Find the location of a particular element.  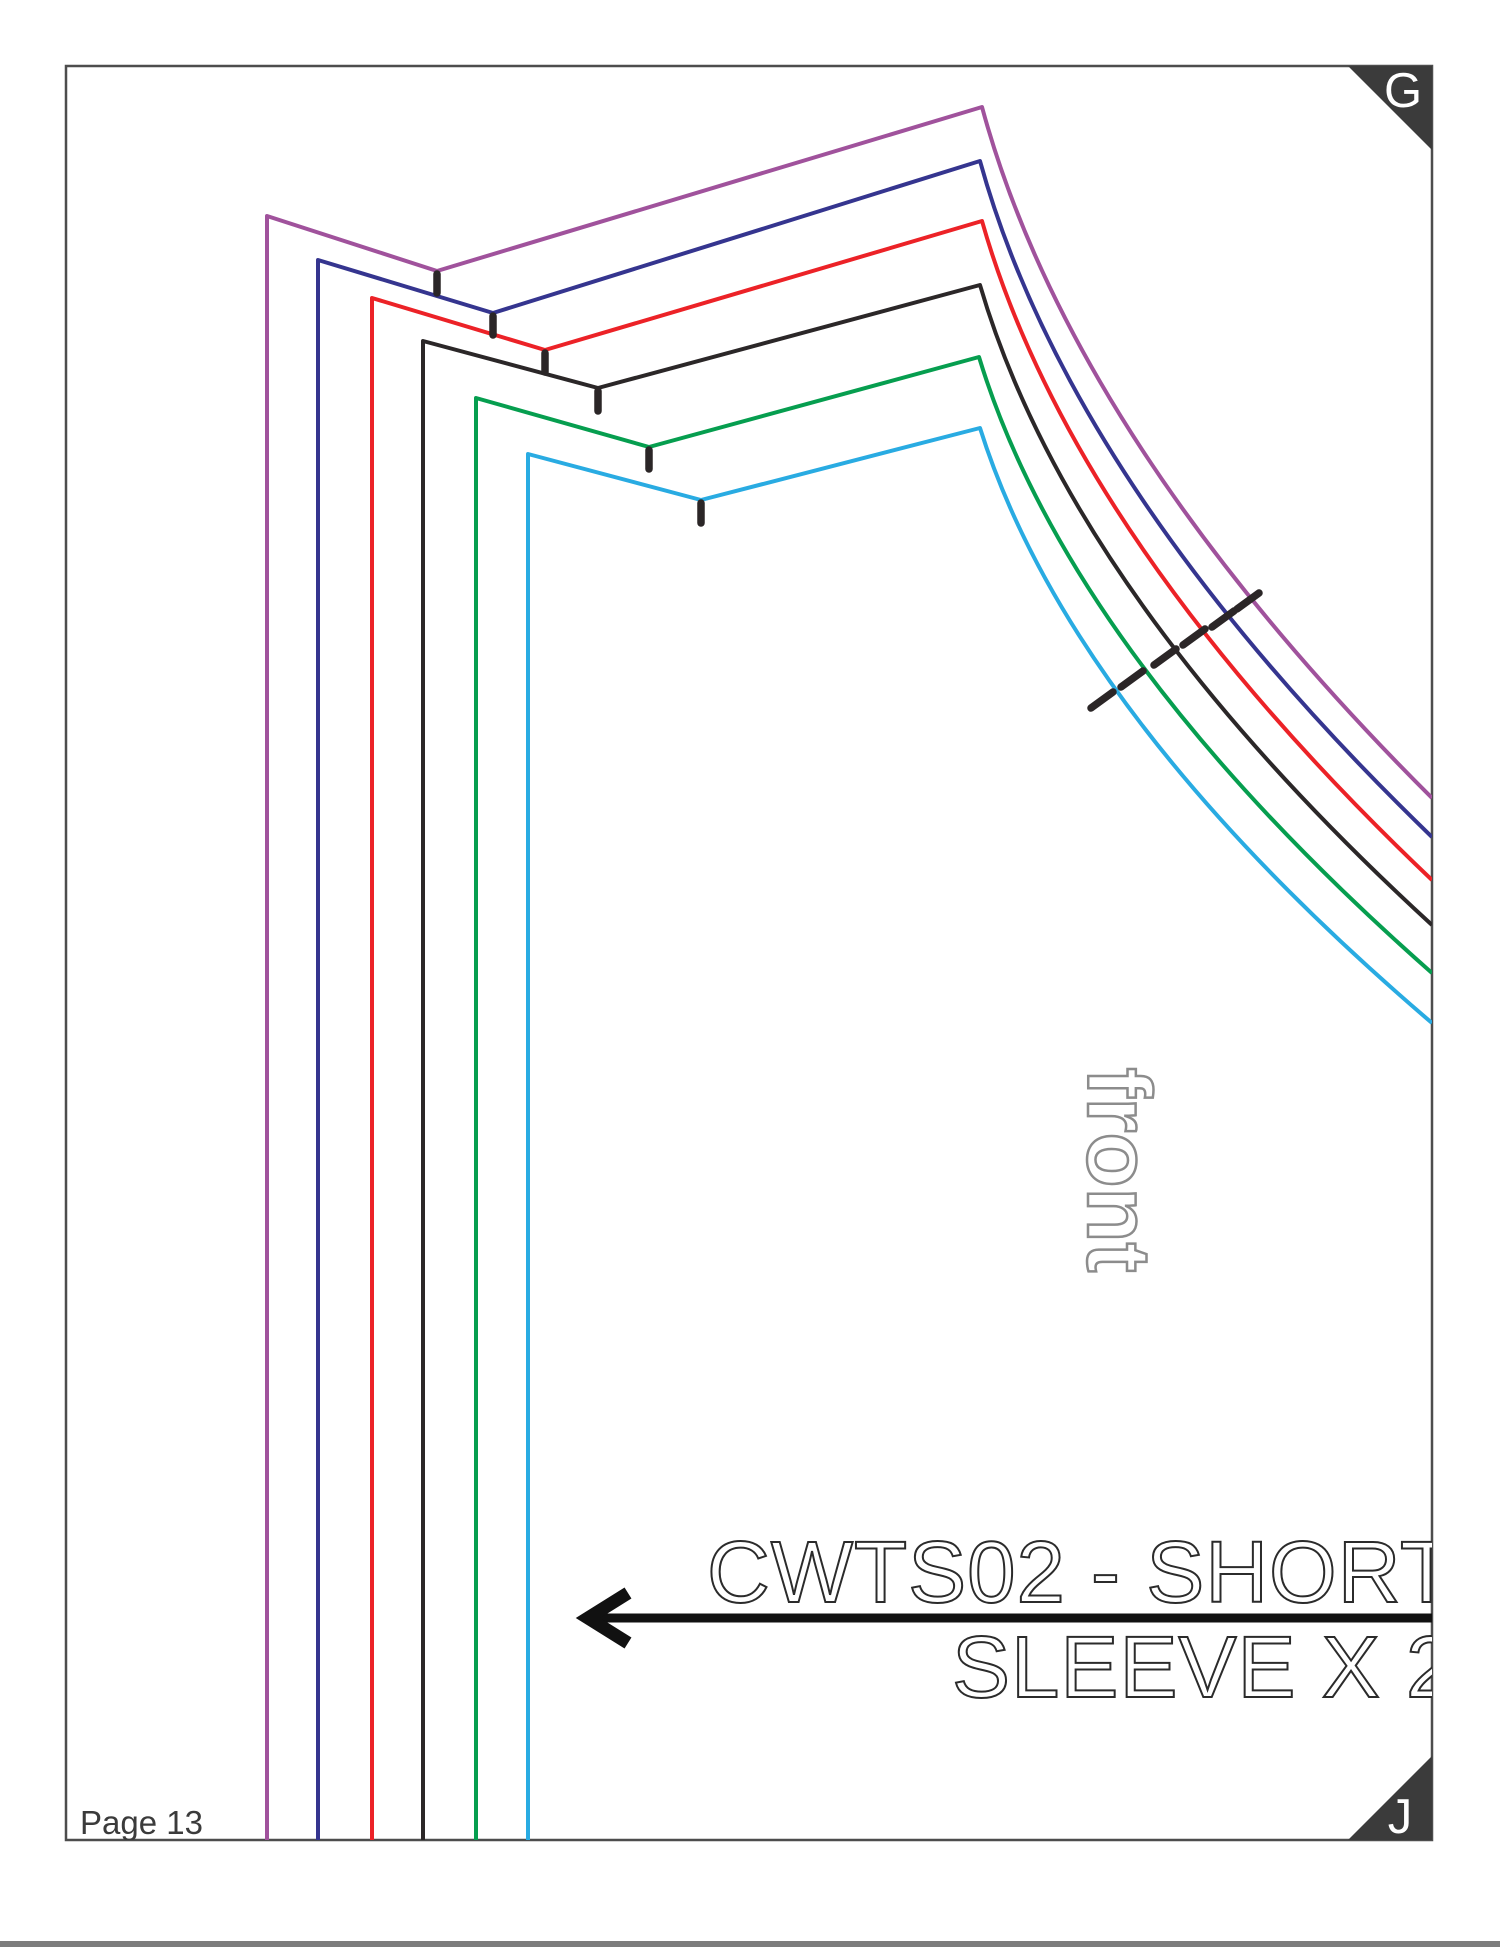

curve-notch-purple is located at coordinates (1248, 601).